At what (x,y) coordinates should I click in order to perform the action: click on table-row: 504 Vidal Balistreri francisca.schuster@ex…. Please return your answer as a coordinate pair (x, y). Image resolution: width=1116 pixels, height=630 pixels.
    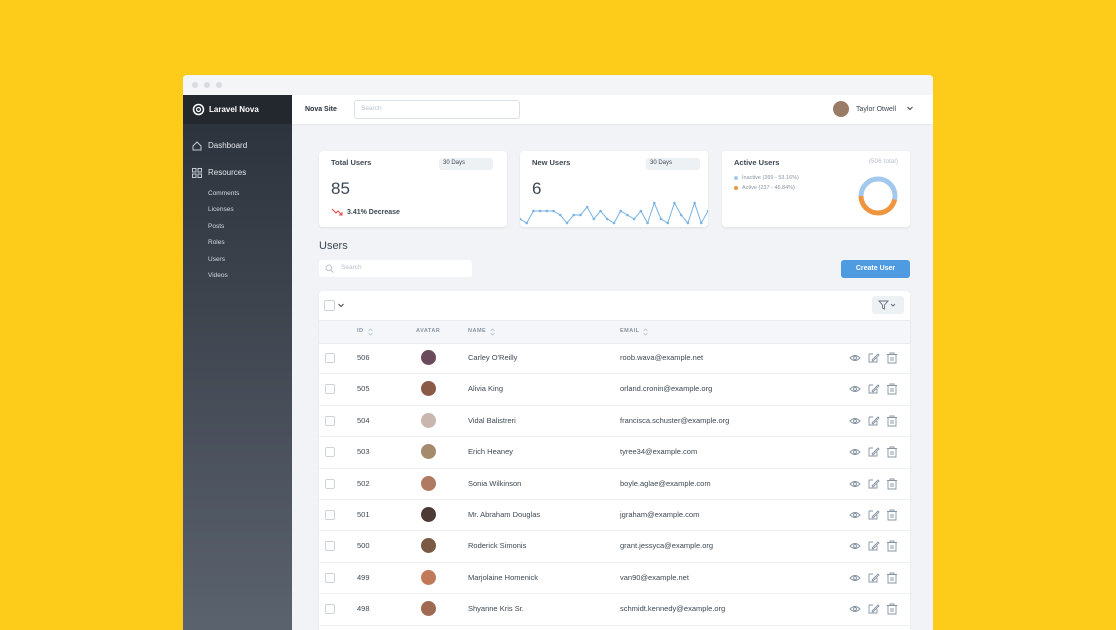
    Looking at the image, I should click on (614, 421).